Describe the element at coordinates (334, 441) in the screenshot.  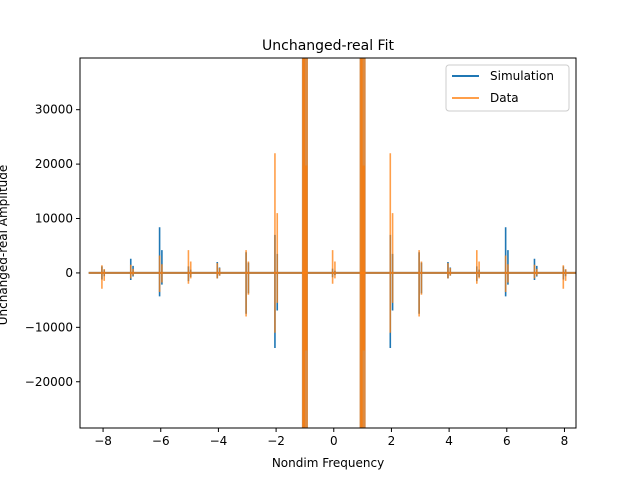
I see `x-tick-label-4: 0` at that location.